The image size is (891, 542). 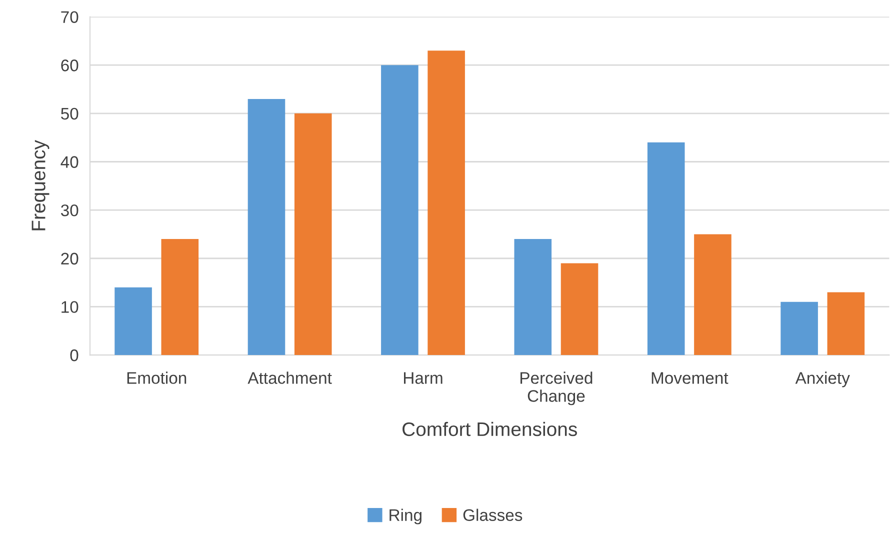 I want to click on y-tick-label: 50, so click(x=69, y=114).